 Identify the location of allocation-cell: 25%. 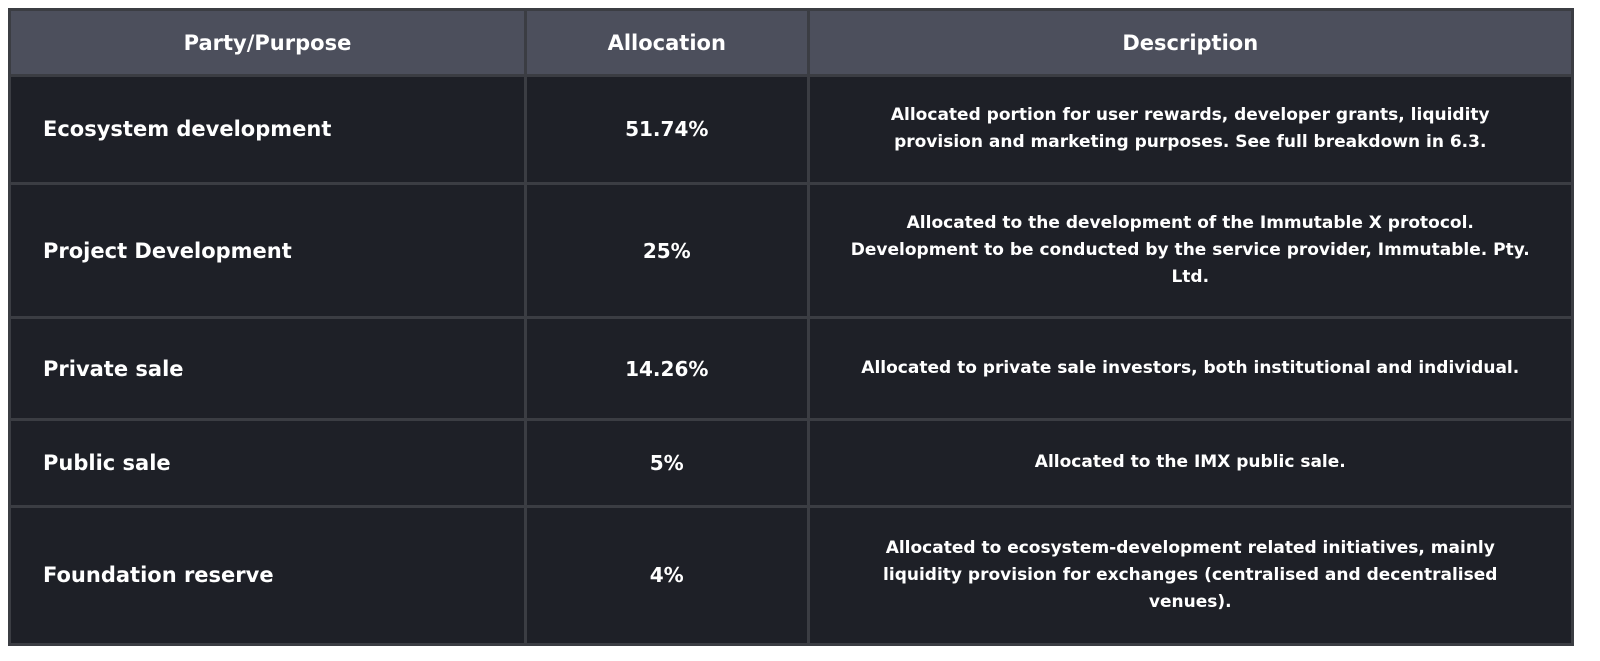
(666, 250).